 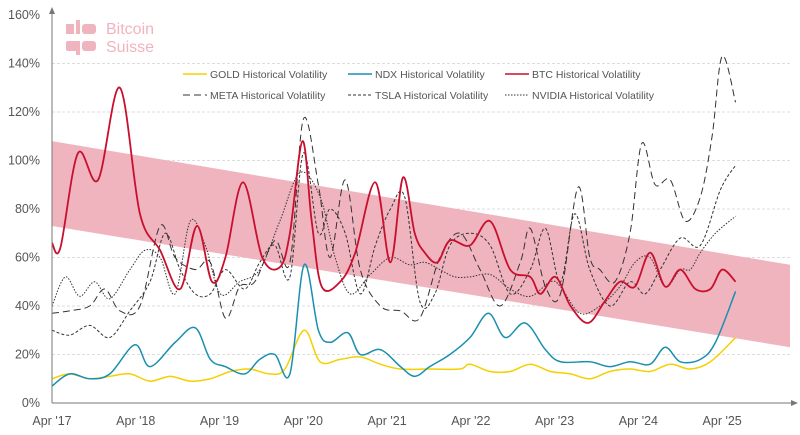 I want to click on y-tick-label: 80%, so click(x=27, y=209).